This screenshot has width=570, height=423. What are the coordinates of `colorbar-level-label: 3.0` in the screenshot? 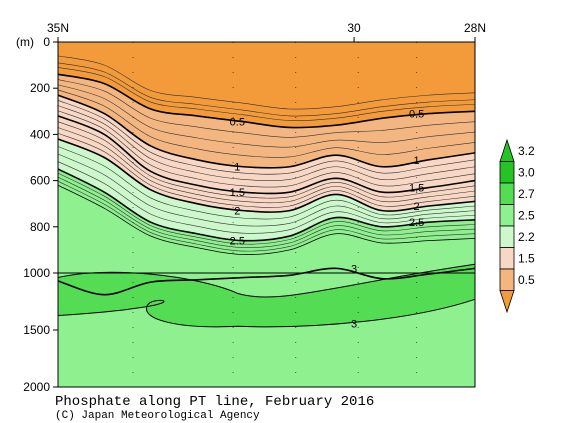 It's located at (526, 172).